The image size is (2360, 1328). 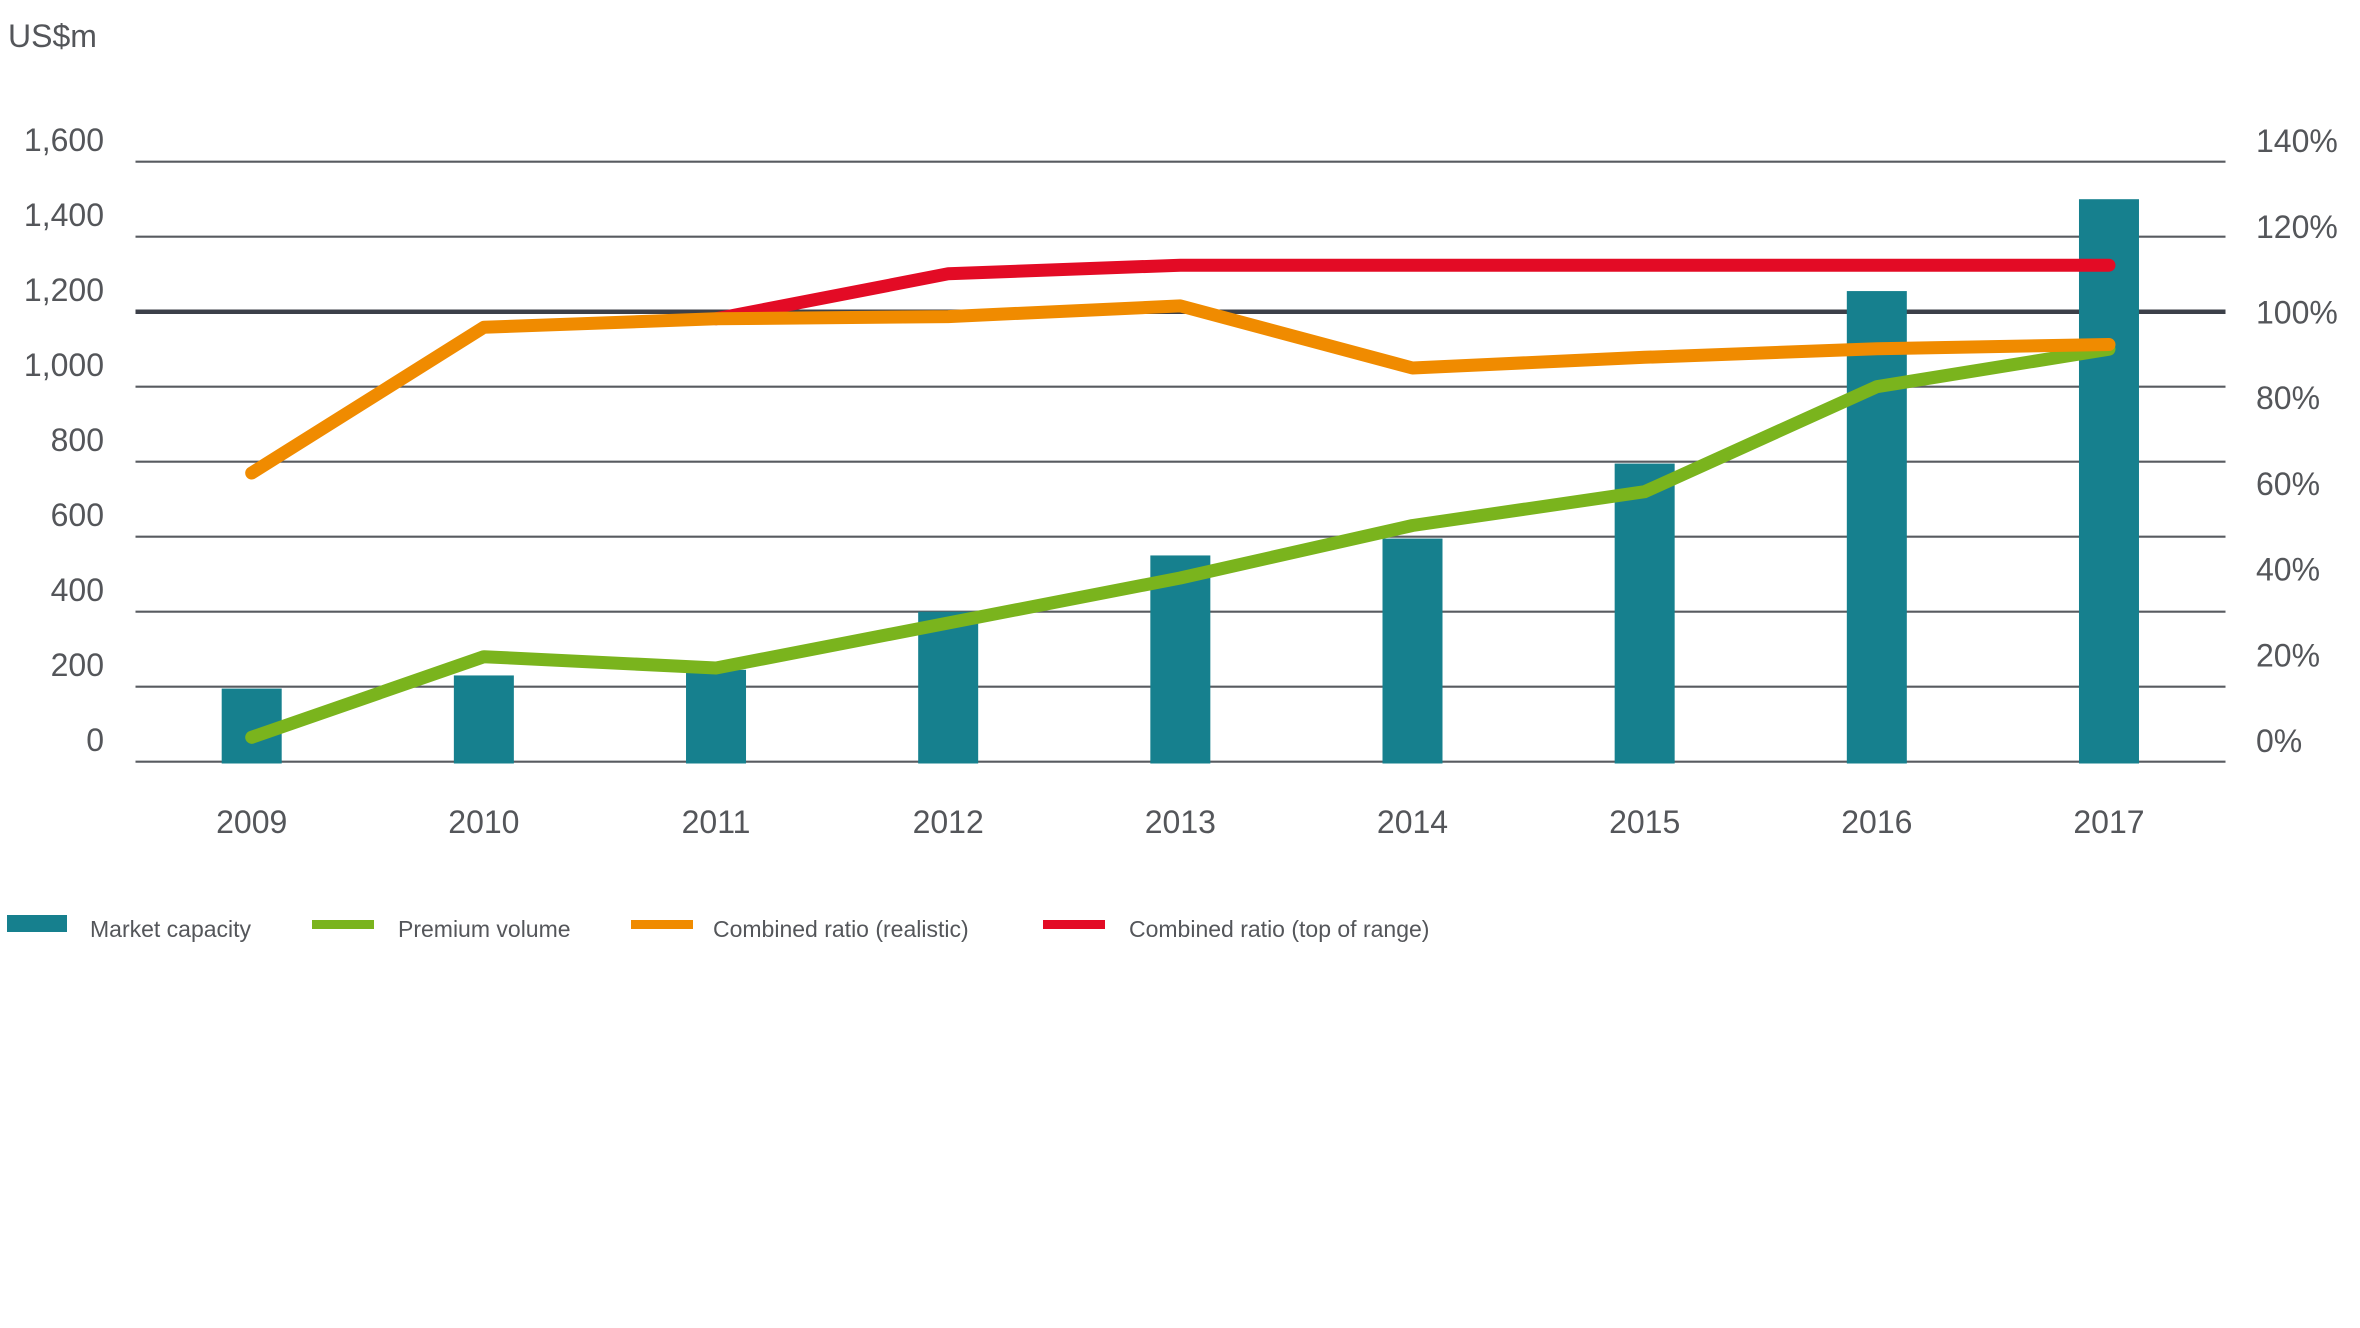 What do you see at coordinates (2288, 570) in the screenshot?
I see `right-axis-tick-label: 40%` at bounding box center [2288, 570].